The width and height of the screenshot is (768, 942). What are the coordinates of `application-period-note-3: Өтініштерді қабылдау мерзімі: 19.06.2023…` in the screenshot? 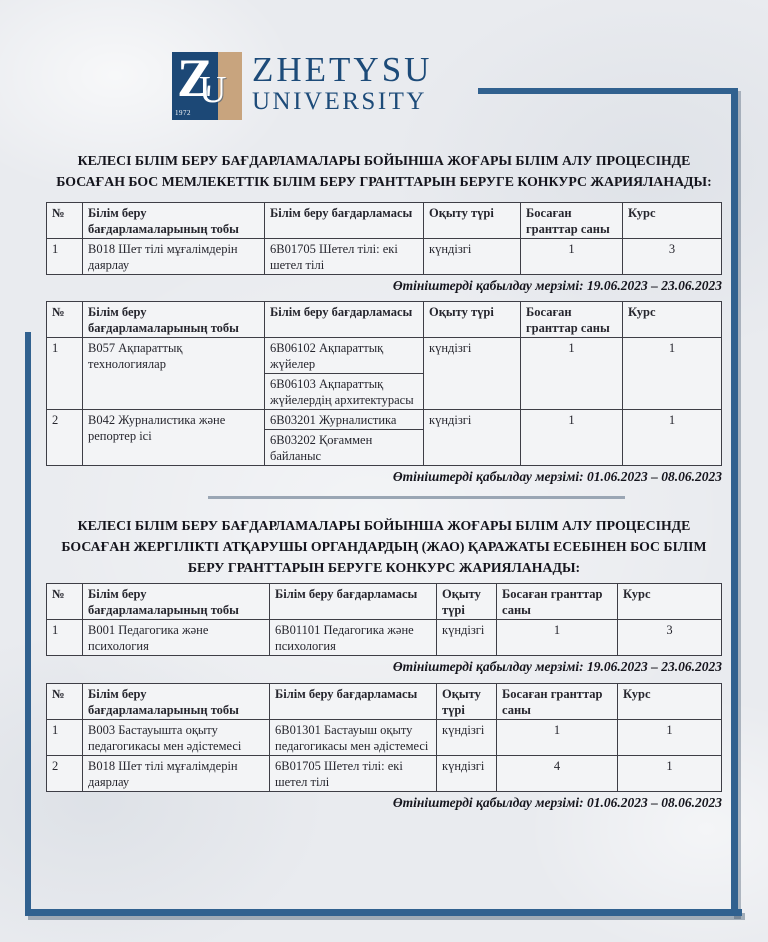 It's located at (557, 666).